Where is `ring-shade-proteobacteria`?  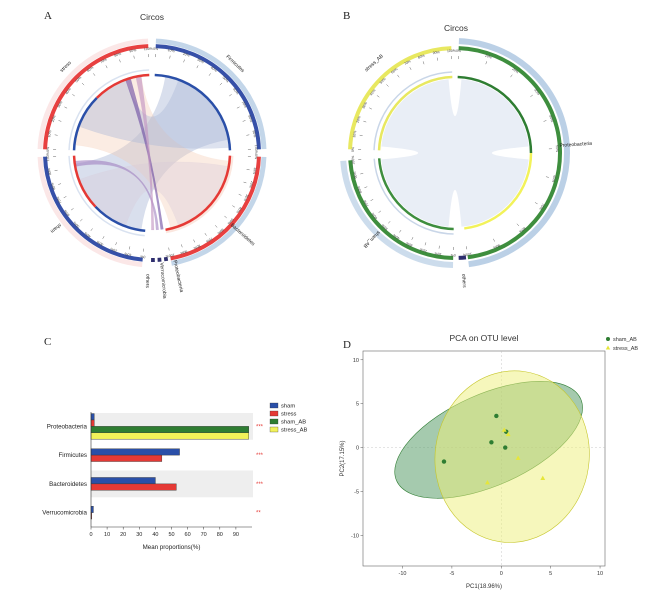
ring-shade-proteobacteria is located at coordinates (514, 153).